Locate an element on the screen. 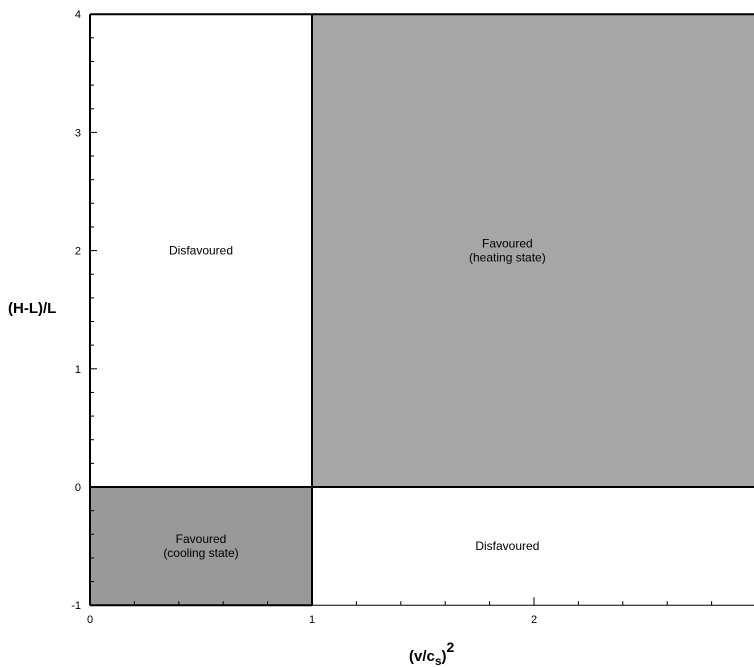  region-favoured-cooling-label: Favoured (cooling state) is located at coordinates (200, 546).